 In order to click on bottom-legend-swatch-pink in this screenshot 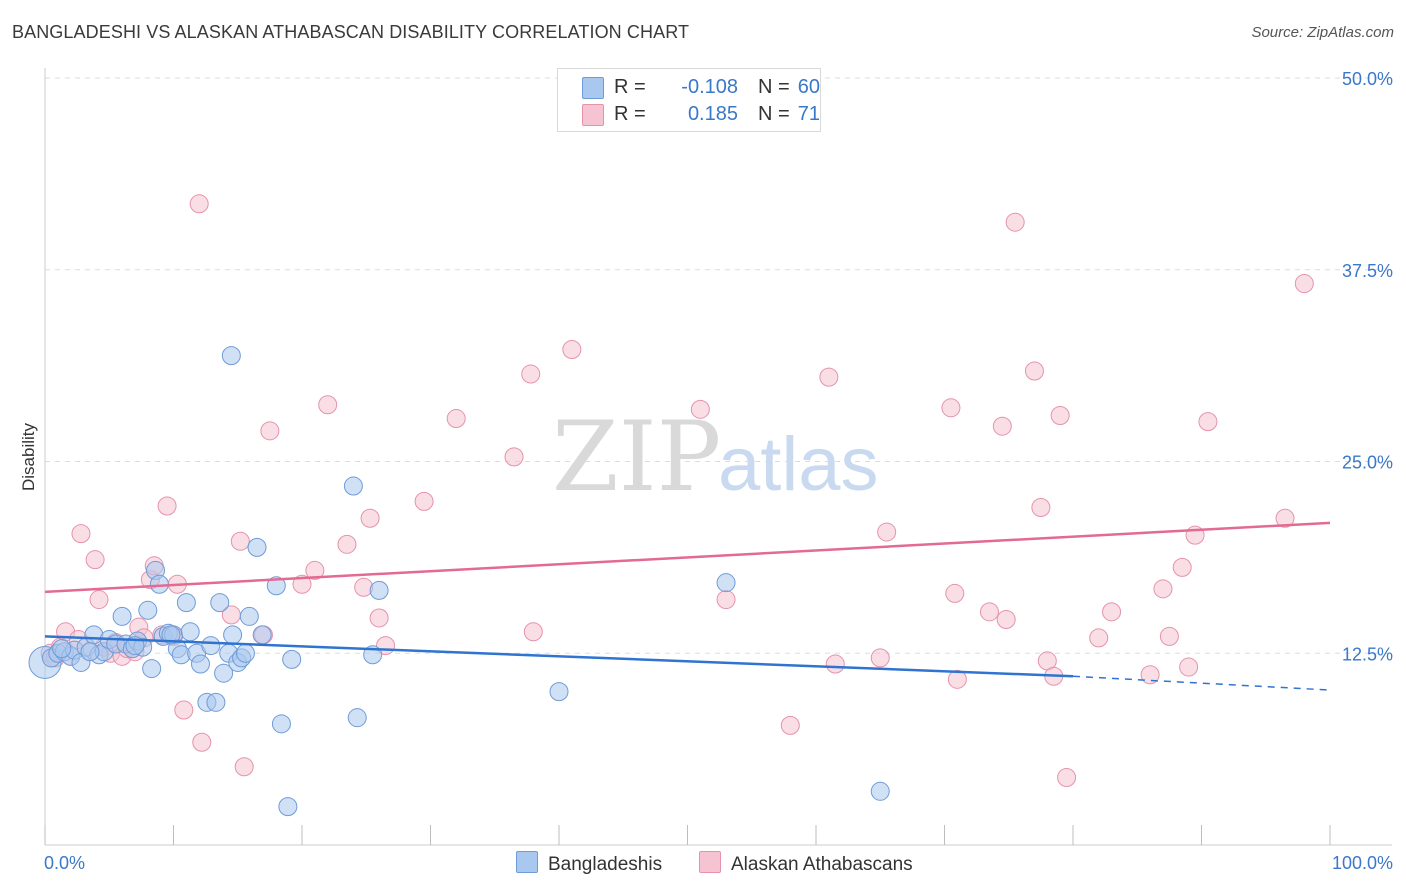, I will do `click(710, 862)`.